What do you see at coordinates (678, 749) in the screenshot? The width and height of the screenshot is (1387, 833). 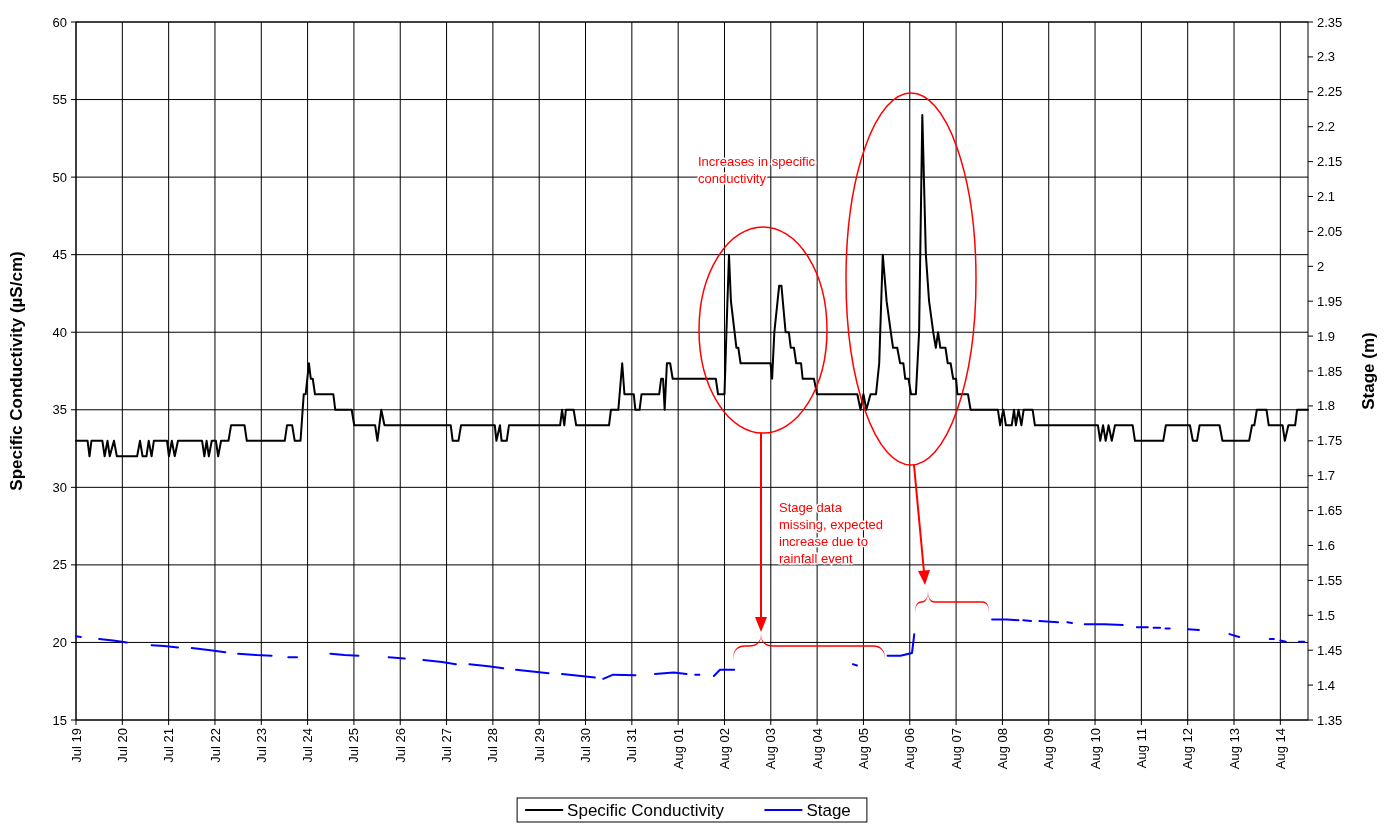 I see `x-tick-label: Aug 01` at bounding box center [678, 749].